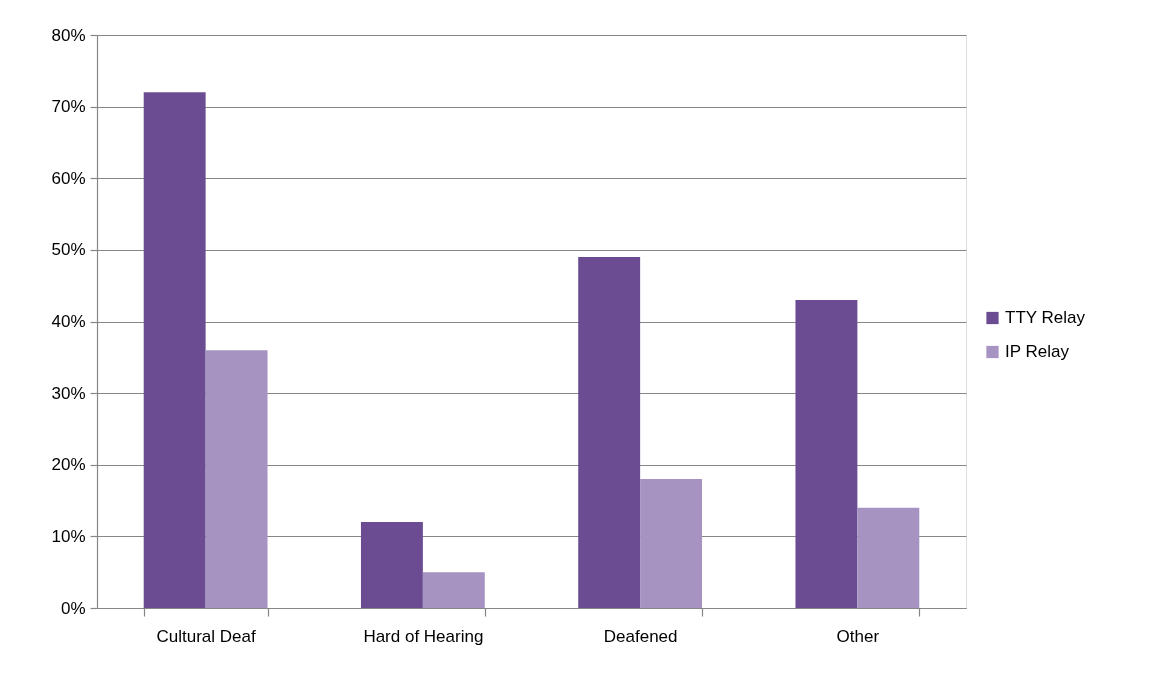 The image size is (1150, 673). What do you see at coordinates (68, 107) in the screenshot?
I see `y-tick-label: 70%` at bounding box center [68, 107].